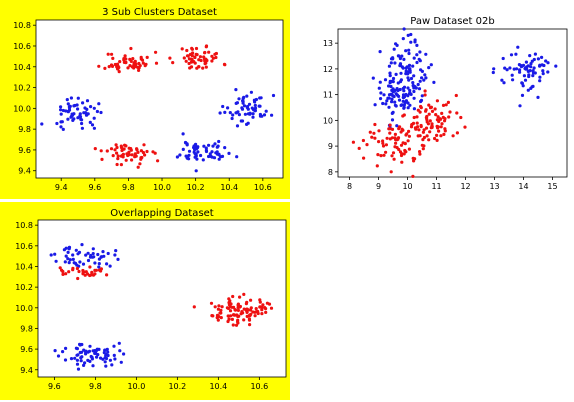 Image resolution: width=574 pixels, height=402 pixels. I want to click on x-tick-label: 9.8, so click(128, 187).